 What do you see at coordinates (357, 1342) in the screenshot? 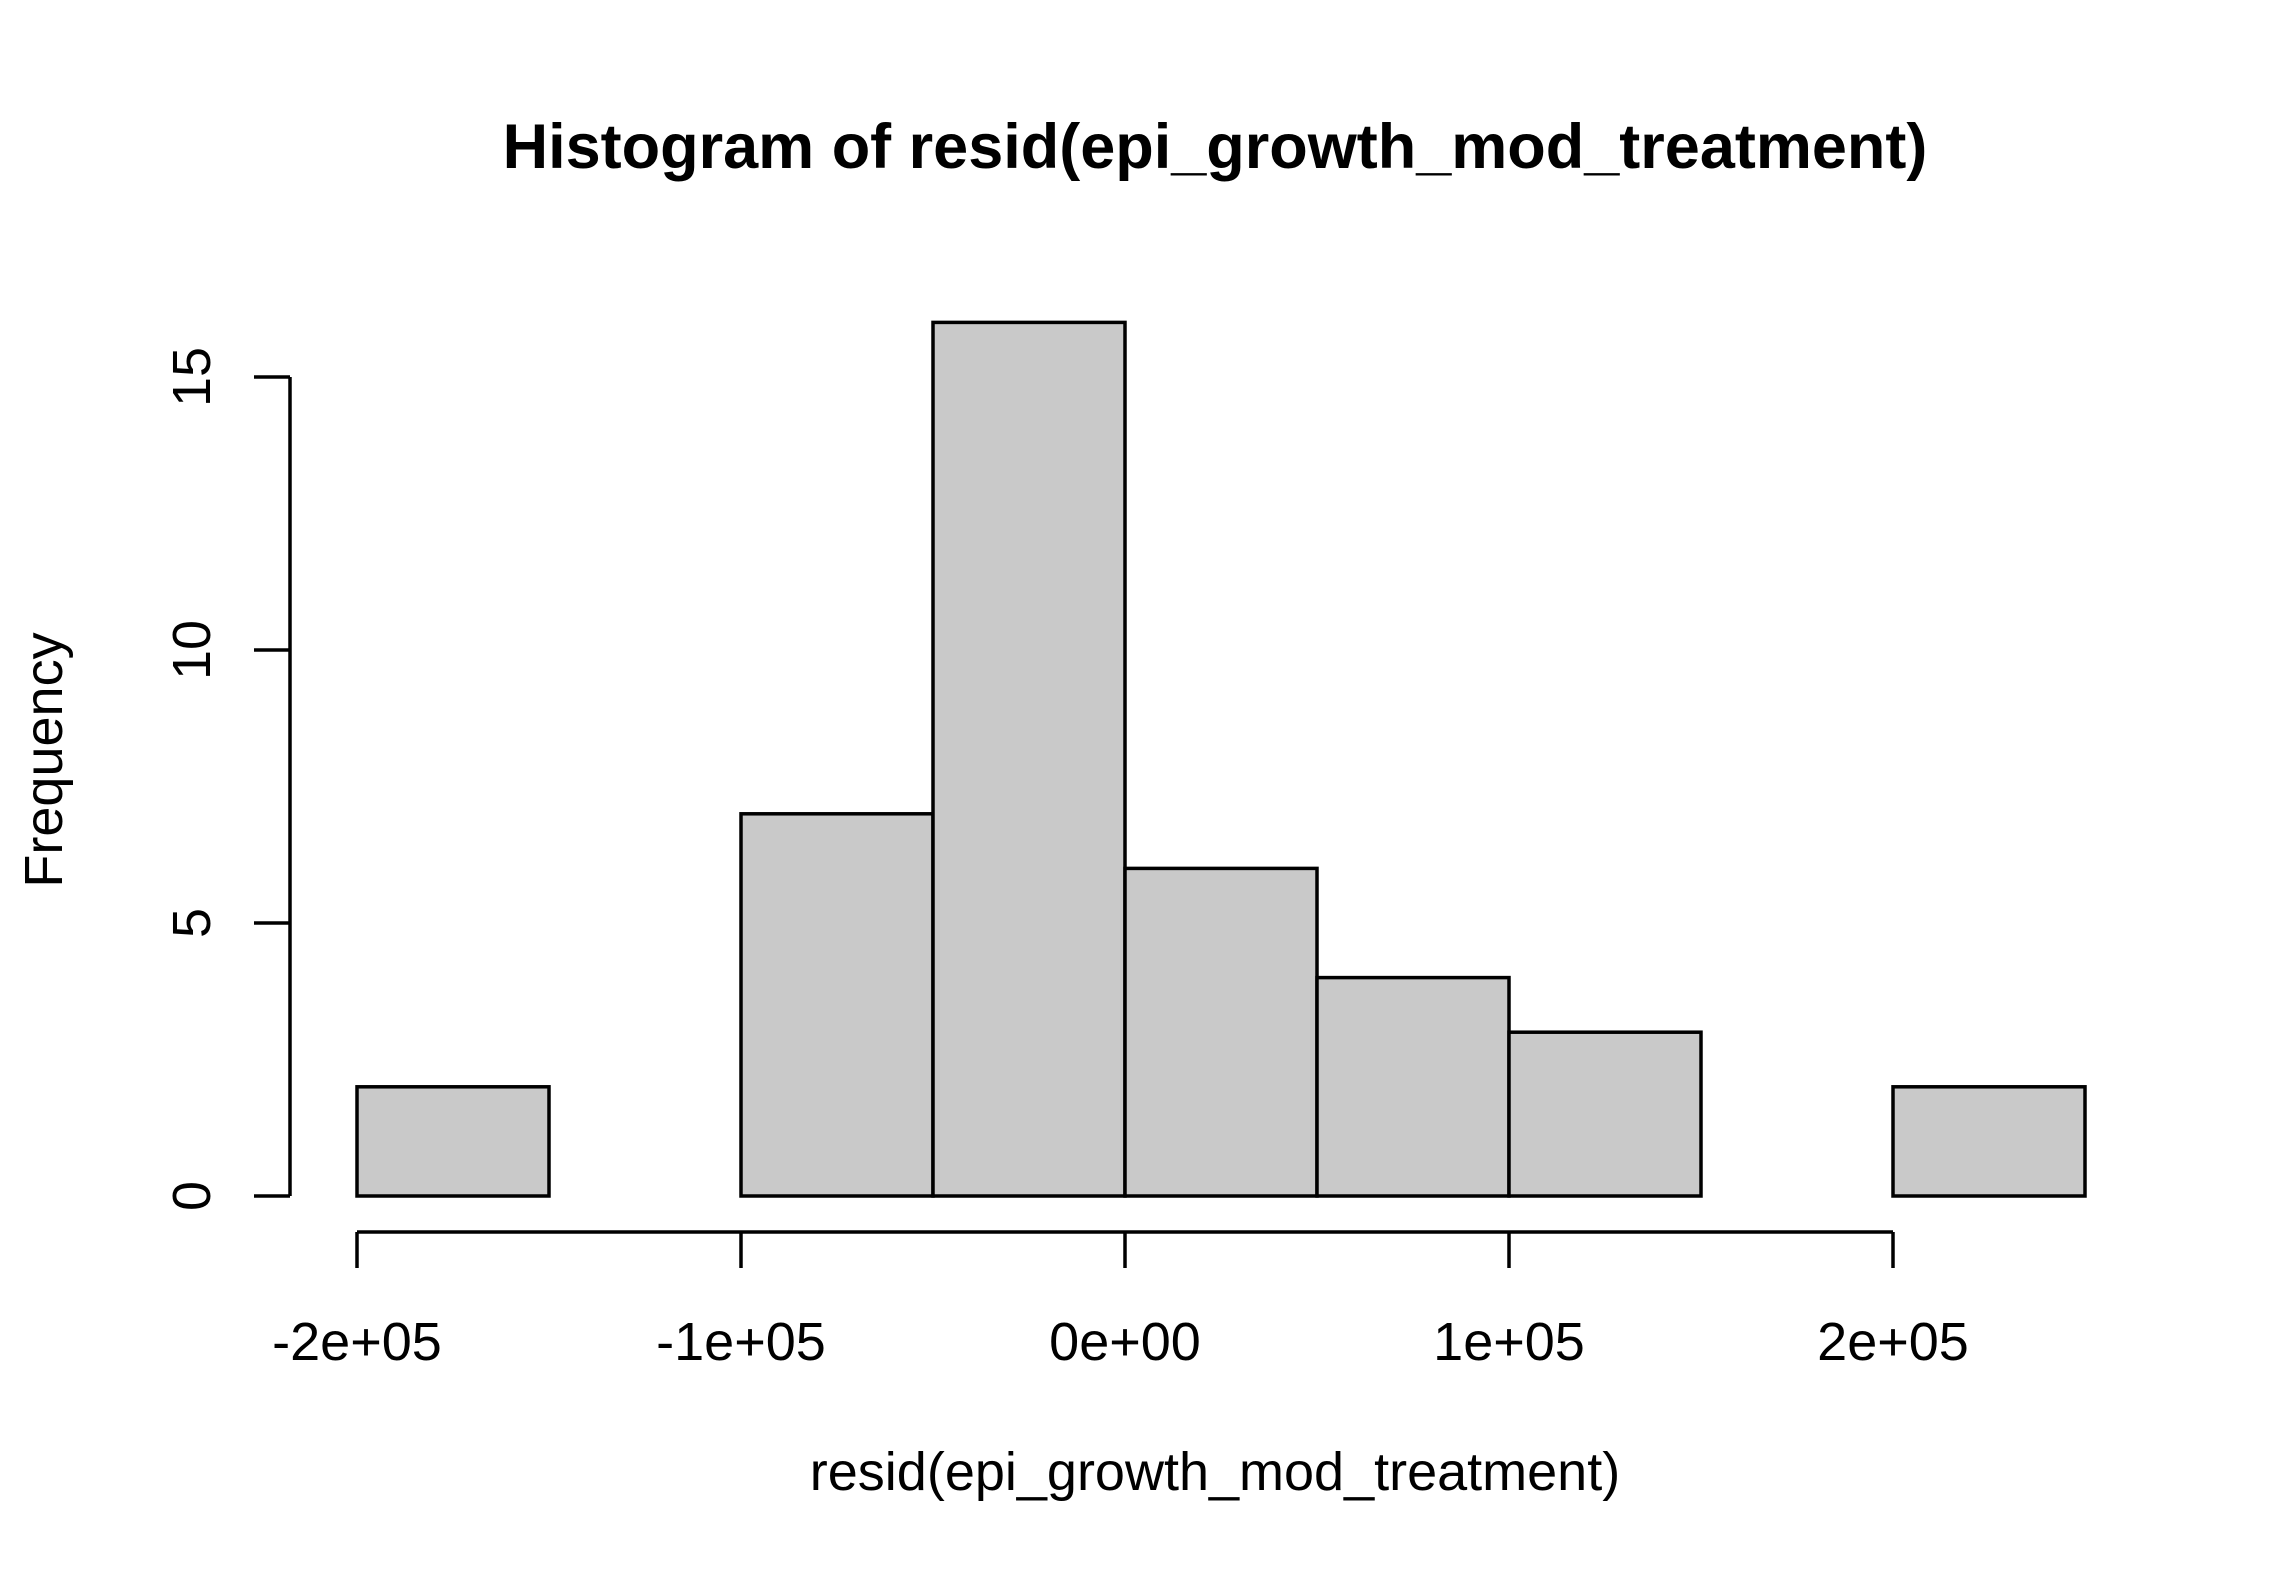
I see `x-tick-label: -2e+05` at bounding box center [357, 1342].